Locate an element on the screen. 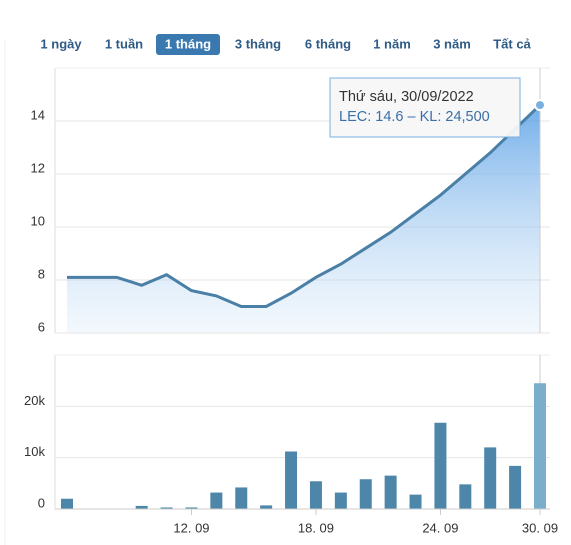 The height and width of the screenshot is (545, 571). x-tick-label: 12. 09 is located at coordinates (191, 527).